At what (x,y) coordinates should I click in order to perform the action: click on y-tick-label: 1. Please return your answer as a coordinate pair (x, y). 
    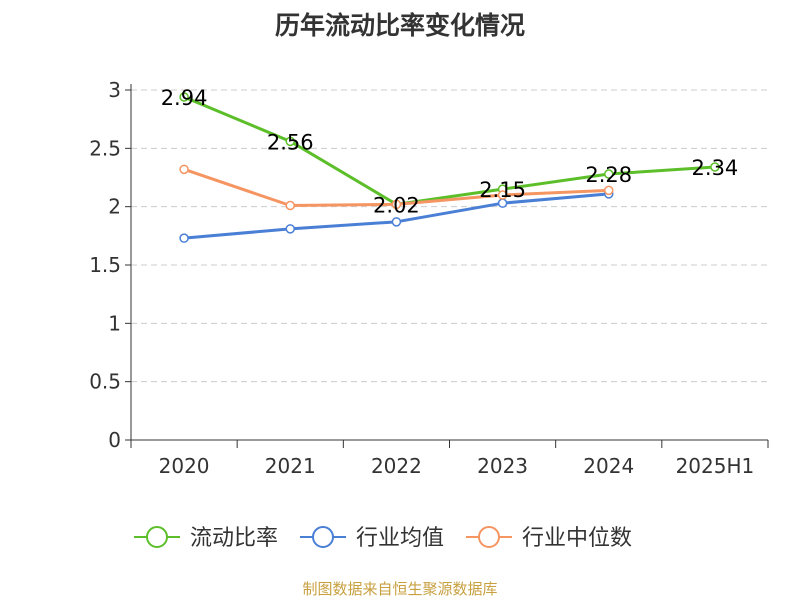
    Looking at the image, I should click on (114, 323).